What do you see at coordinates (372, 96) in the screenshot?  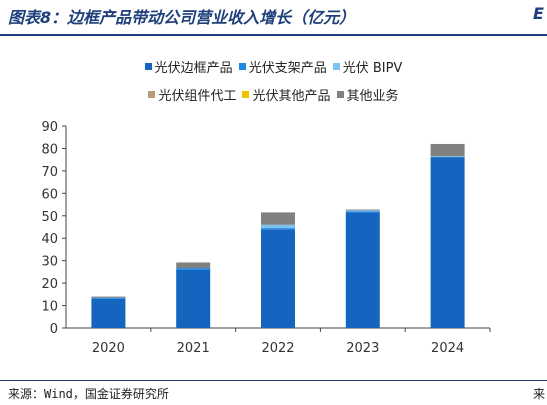 I see `legend-label: 其他业务` at bounding box center [372, 96].